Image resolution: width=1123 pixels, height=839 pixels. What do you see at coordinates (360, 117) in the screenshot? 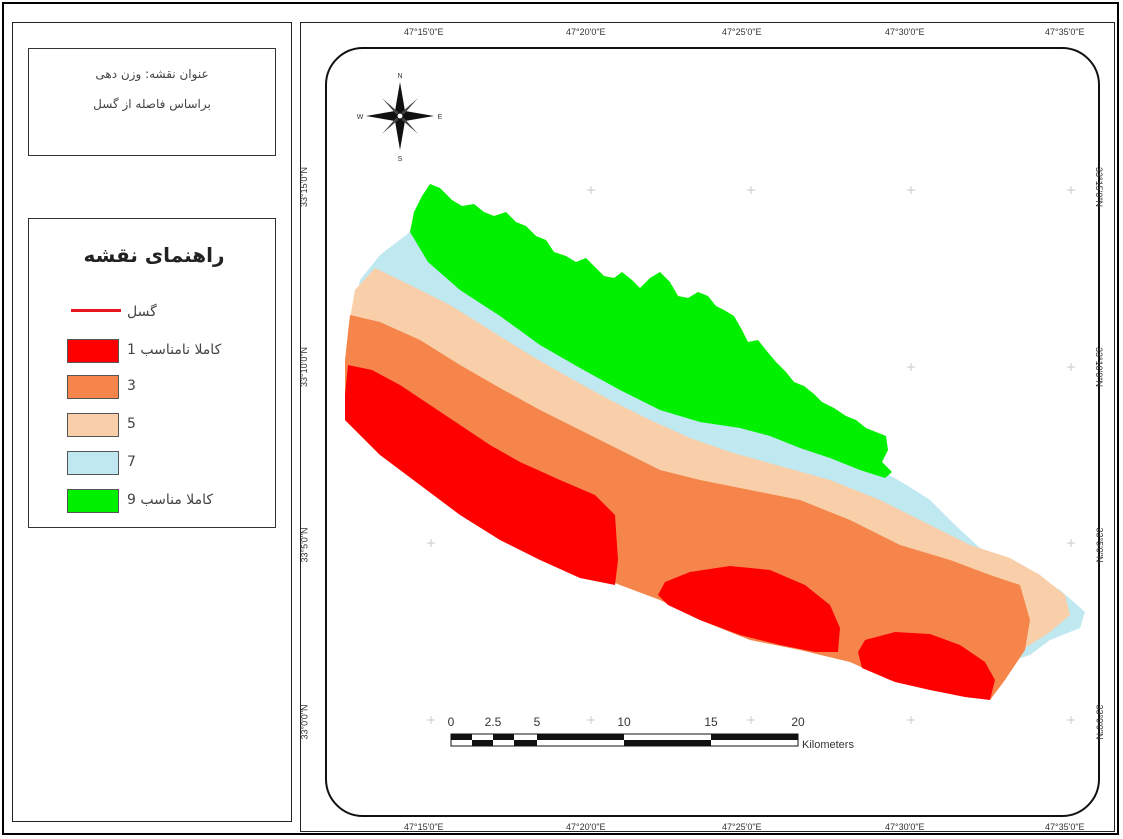
I see `west-label: W` at bounding box center [360, 117].